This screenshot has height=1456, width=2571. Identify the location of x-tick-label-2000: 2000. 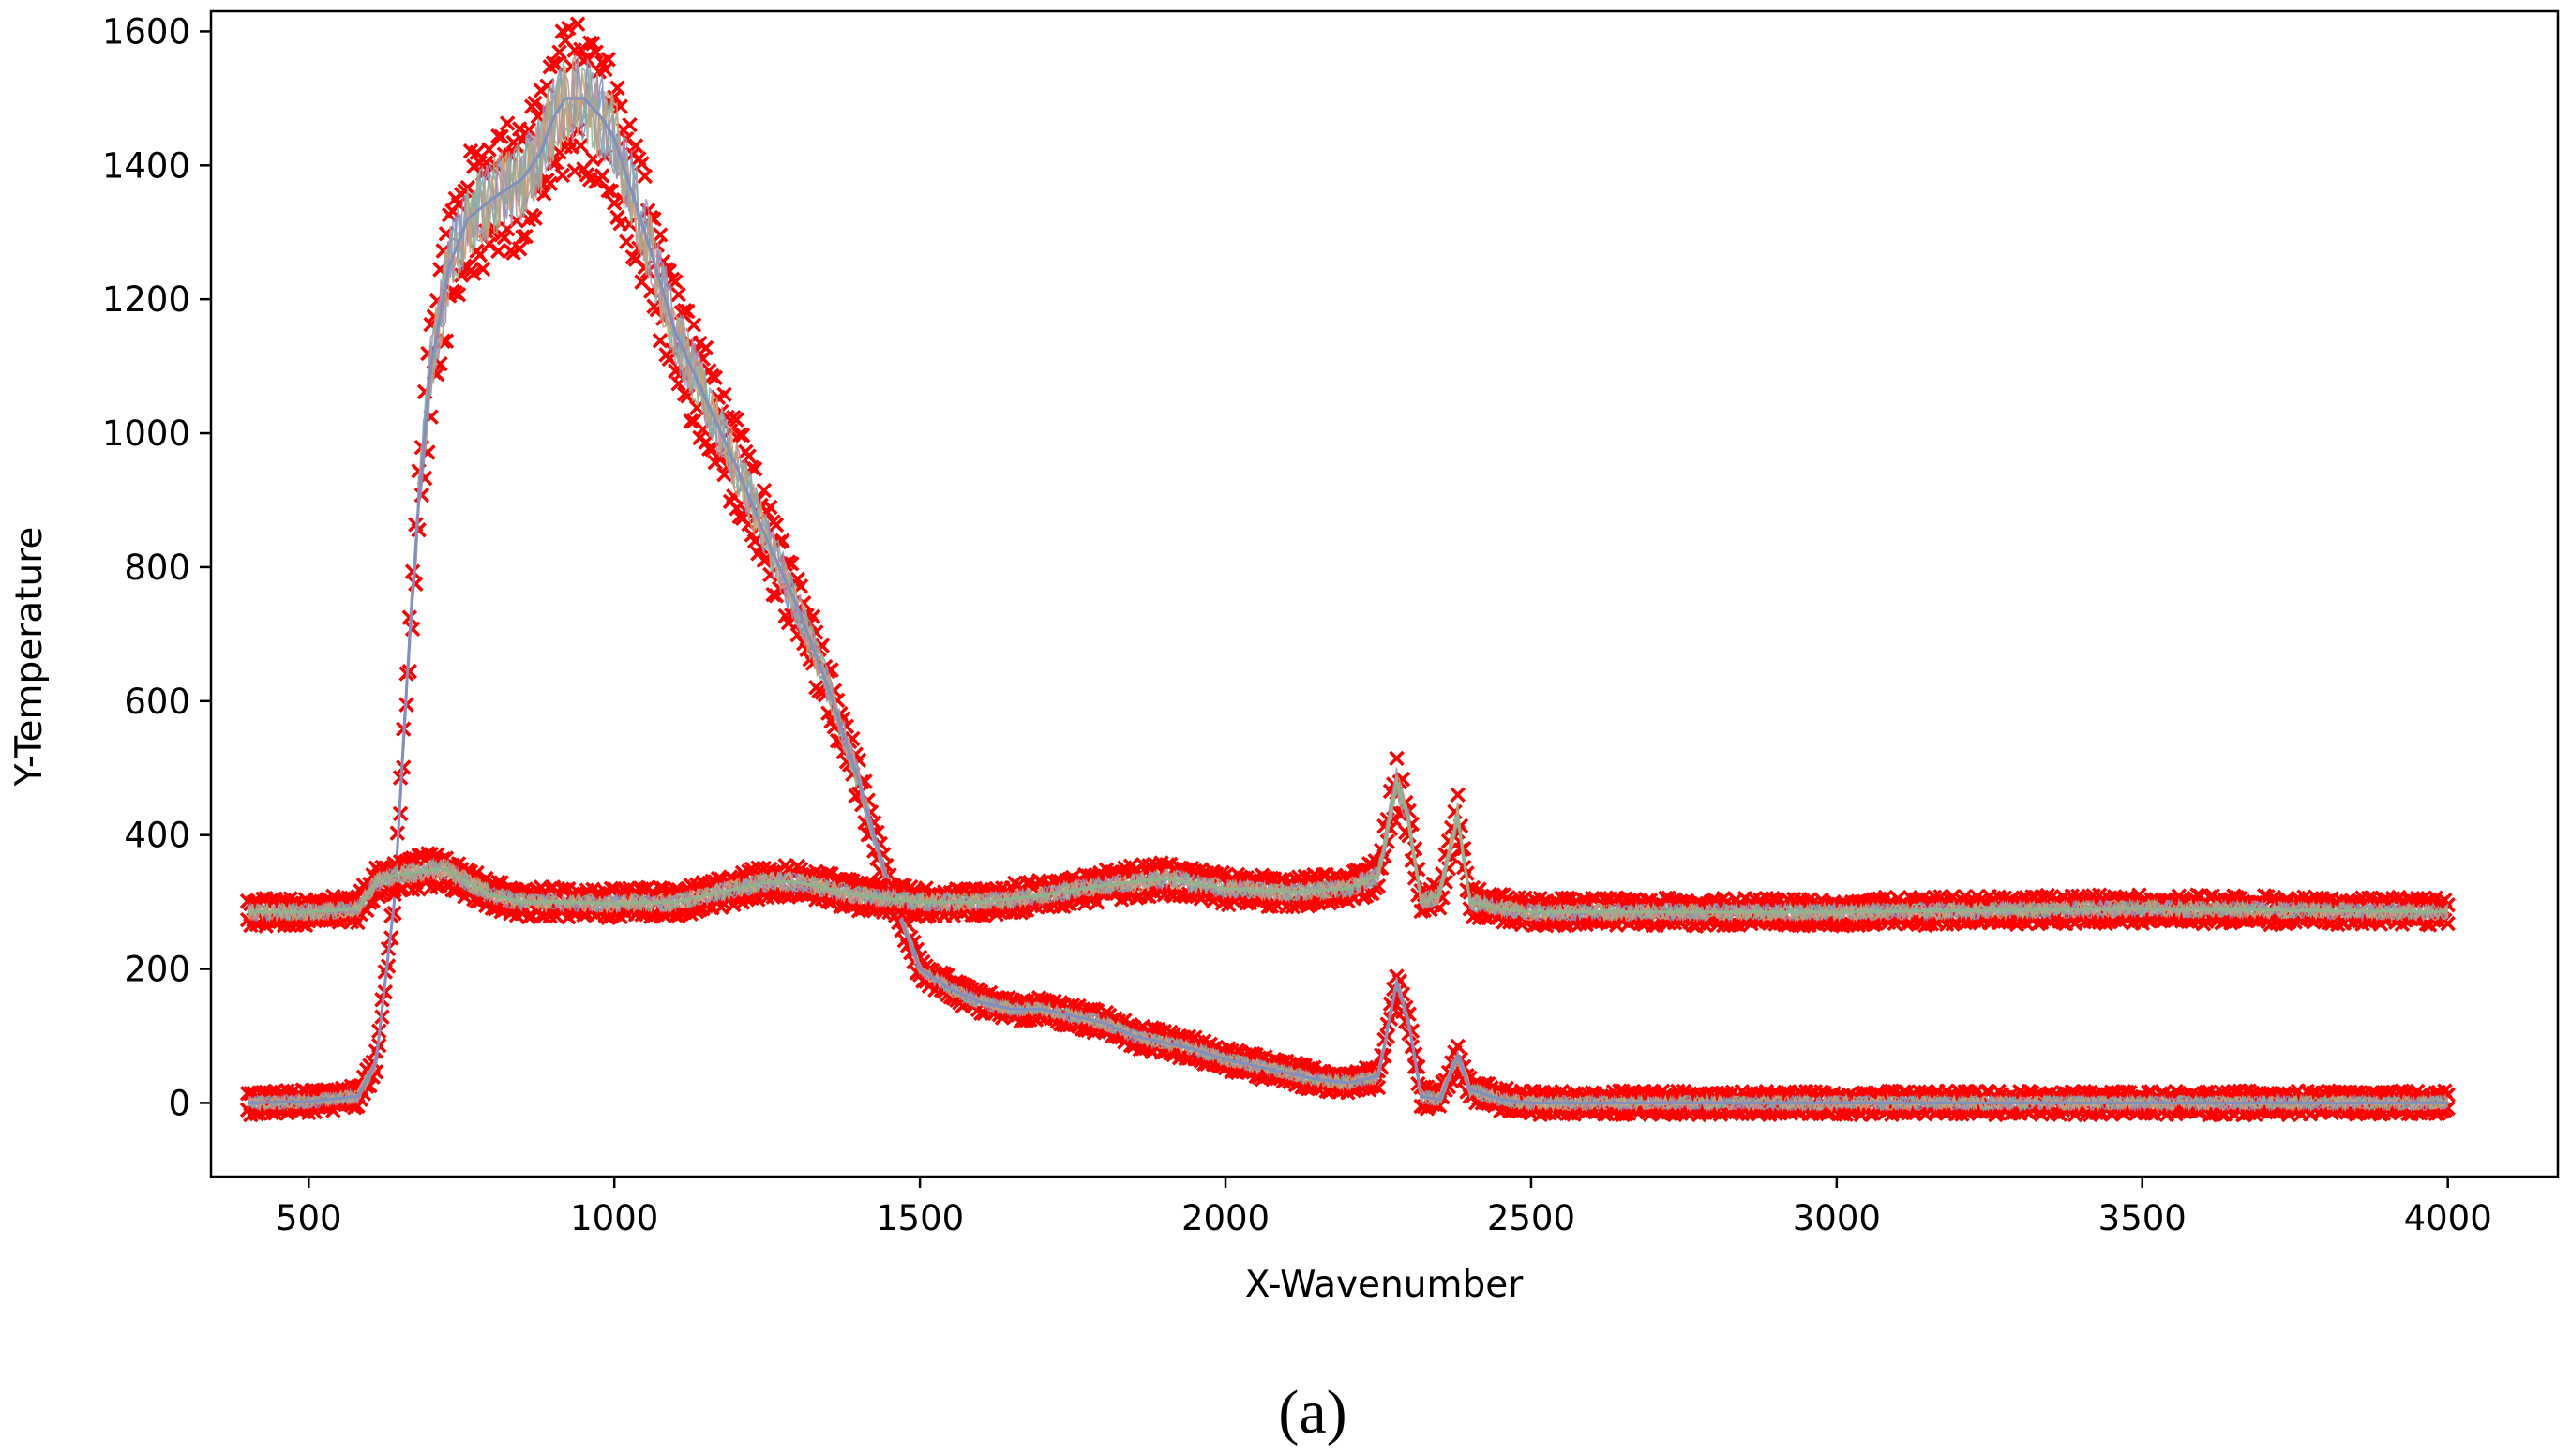
(1226, 1218).